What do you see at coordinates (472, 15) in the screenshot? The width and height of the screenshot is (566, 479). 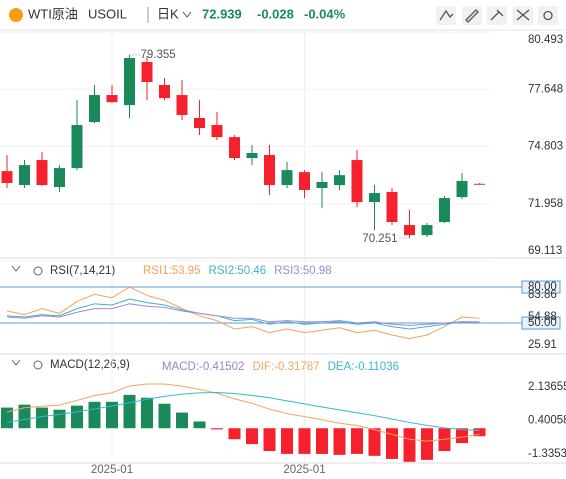 I see `draw-button` at bounding box center [472, 15].